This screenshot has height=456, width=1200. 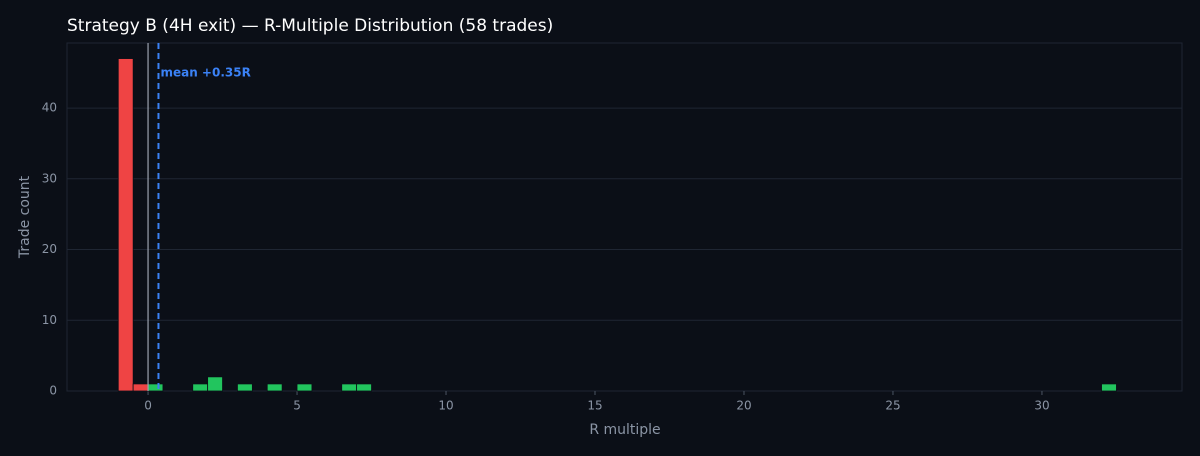 What do you see at coordinates (49, 178) in the screenshot?
I see `y-tick-label: 30` at bounding box center [49, 178].